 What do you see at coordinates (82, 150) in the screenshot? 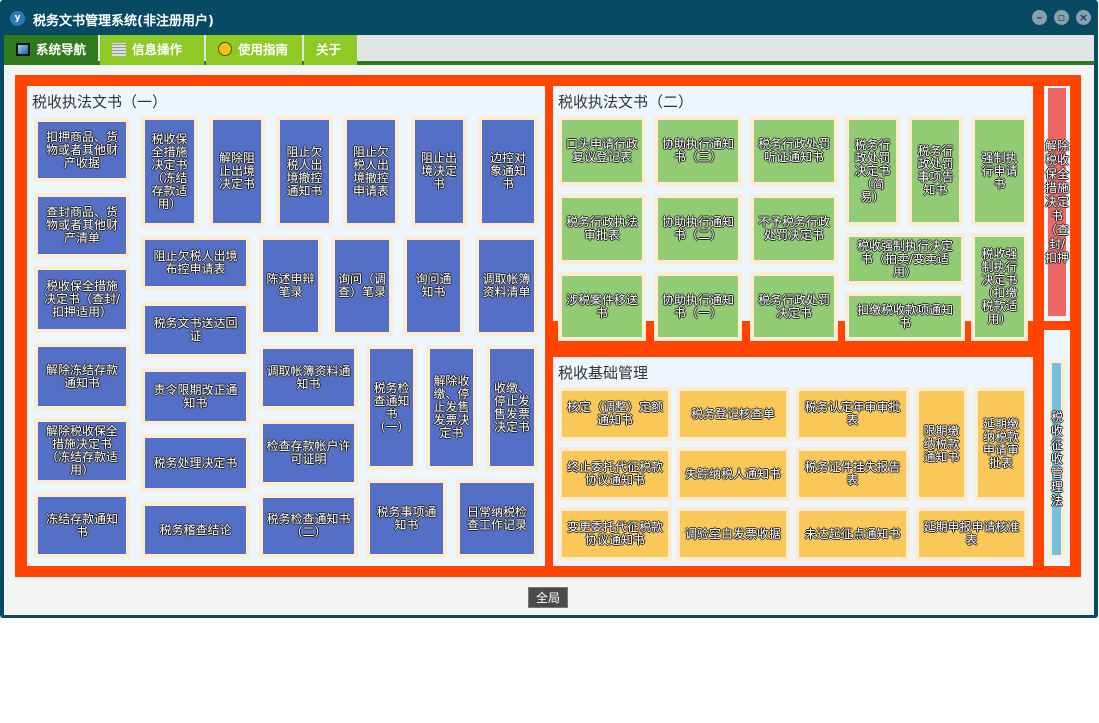
I see `document-tile: 扣押商品、货物或者其他财产收据` at bounding box center [82, 150].